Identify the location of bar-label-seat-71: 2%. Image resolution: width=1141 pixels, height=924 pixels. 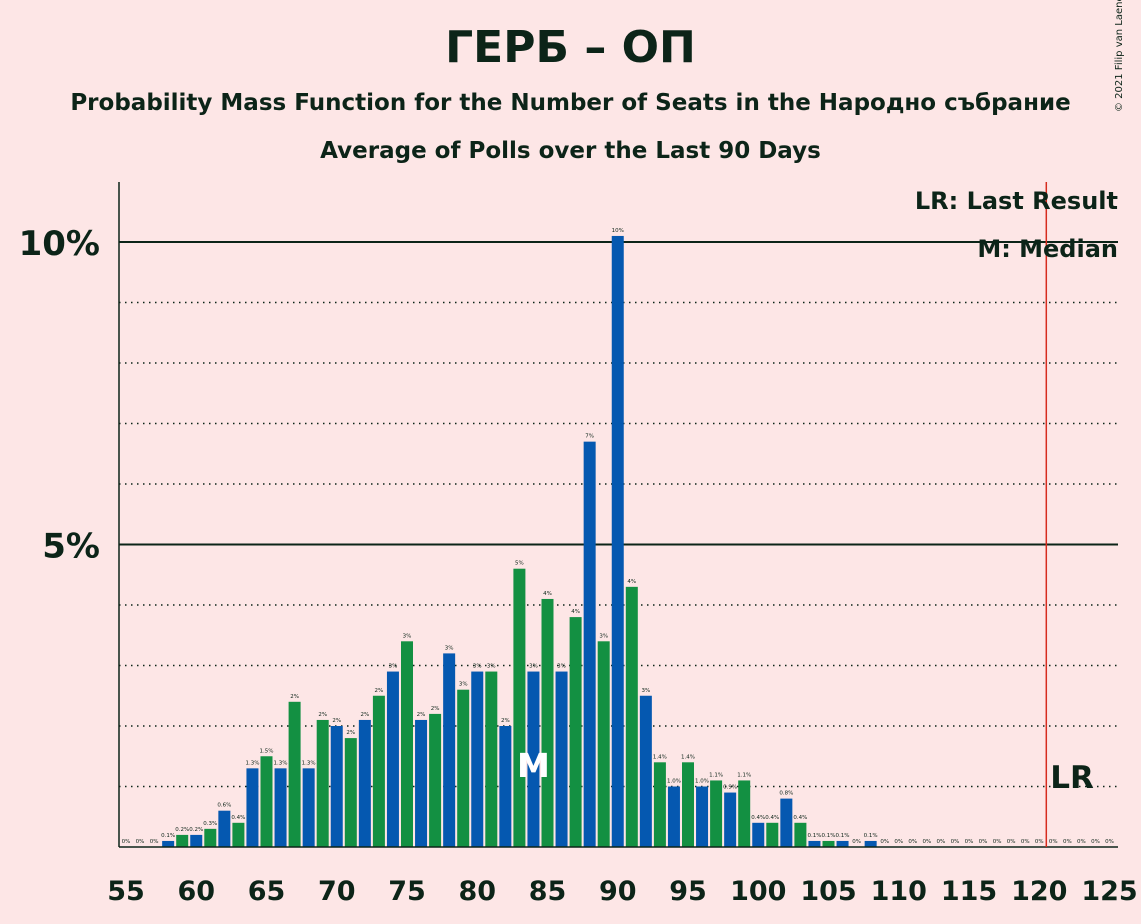
(350, 733).